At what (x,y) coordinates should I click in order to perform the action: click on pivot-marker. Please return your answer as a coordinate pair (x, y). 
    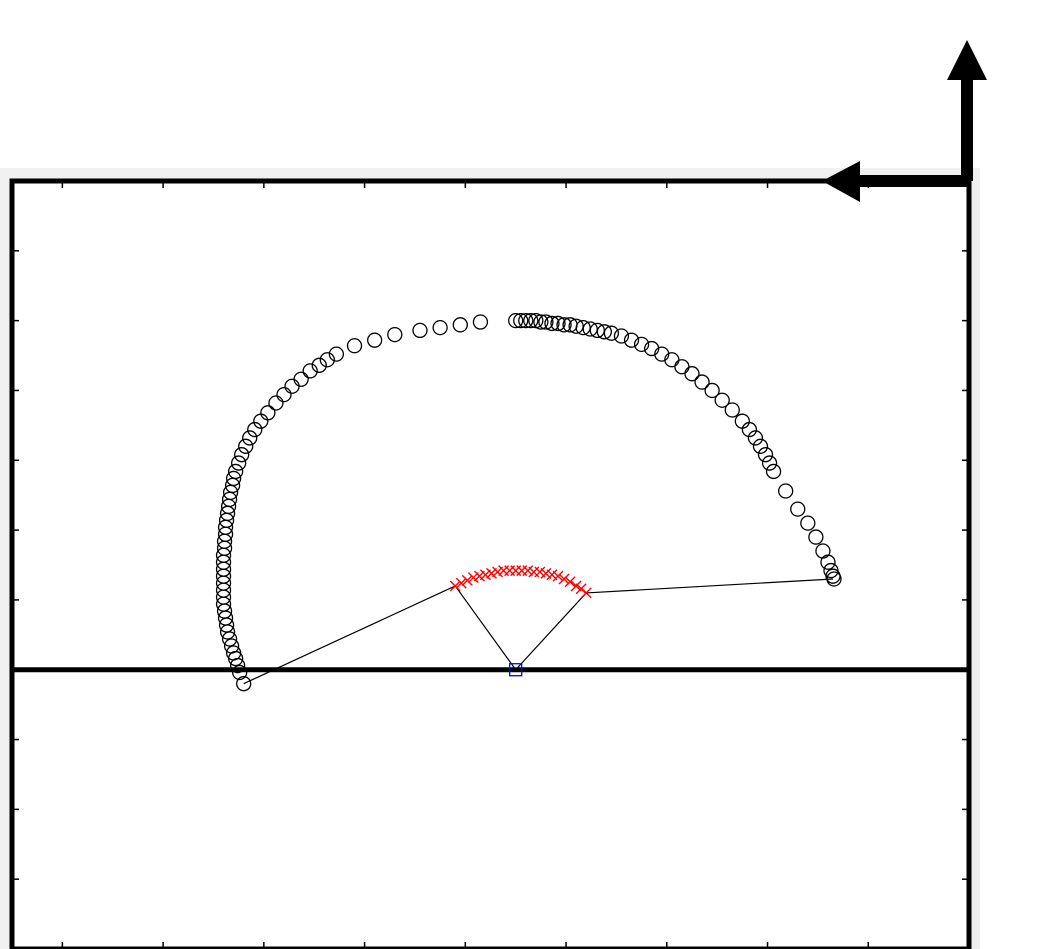
    Looking at the image, I should click on (516, 670).